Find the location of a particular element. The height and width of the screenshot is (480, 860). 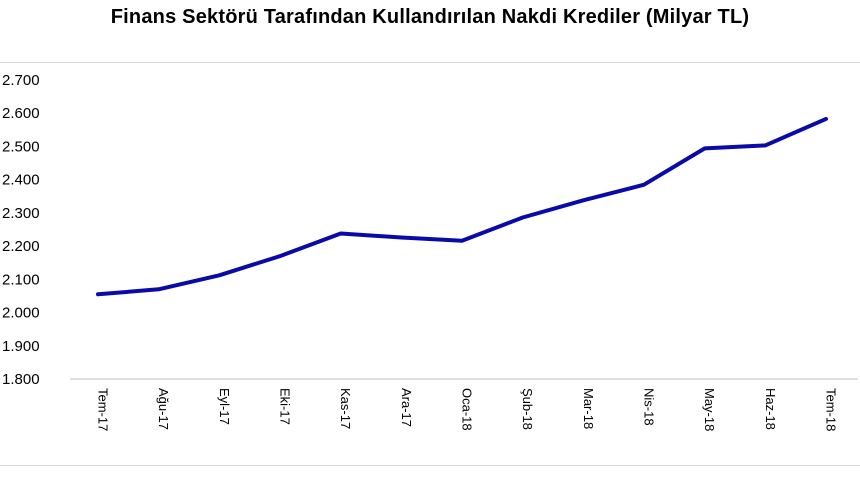

y-tick-label: 2.600 is located at coordinates (21, 113).